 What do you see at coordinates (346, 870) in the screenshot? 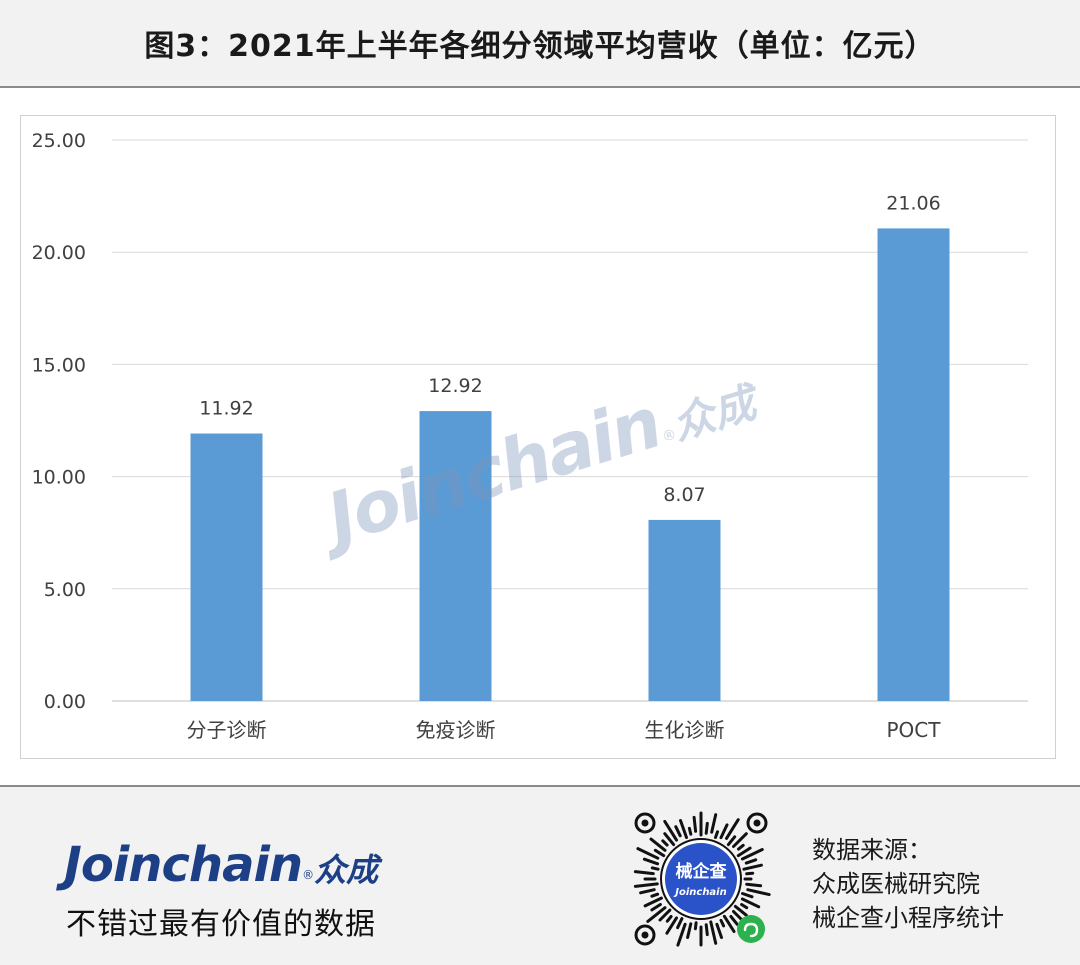
I see `brand-cn: 众成` at bounding box center [346, 870].